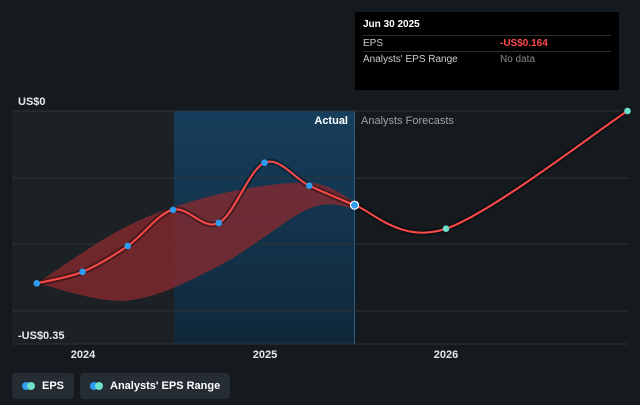 This screenshot has height=405, width=640. I want to click on x-tick-label: 2026, so click(446, 355).